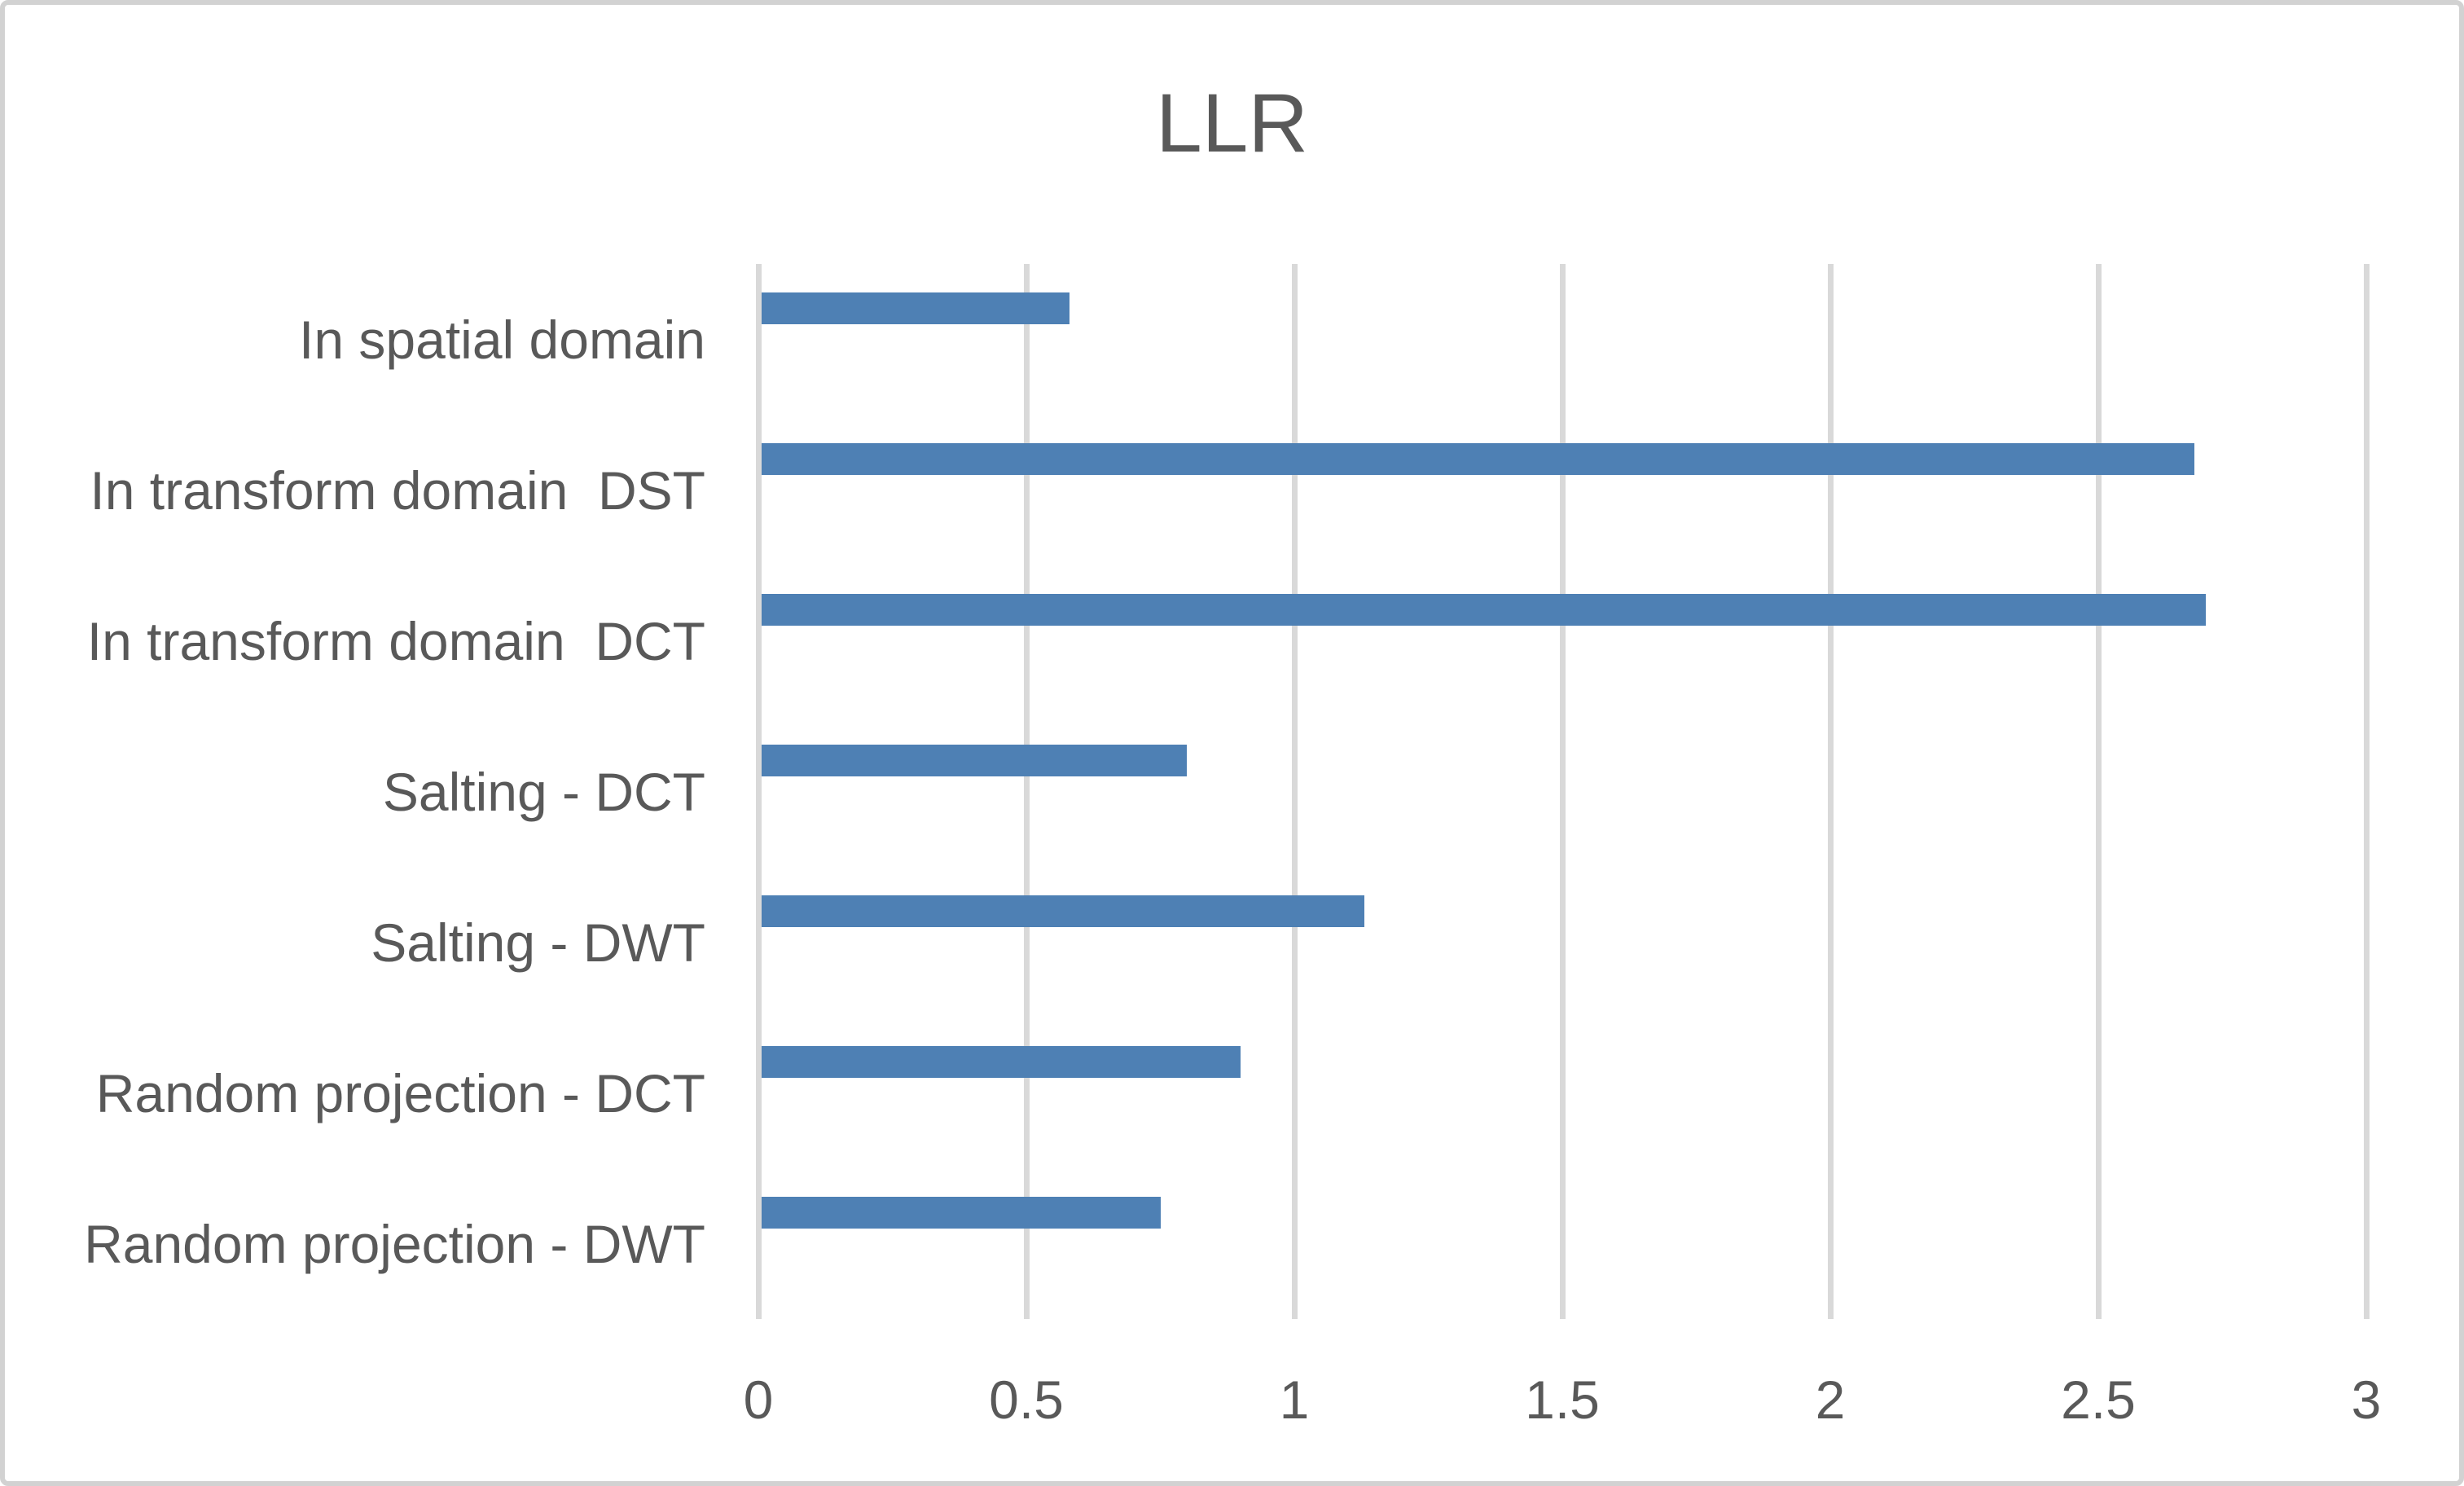 The width and height of the screenshot is (2464, 1486). Describe the element at coordinates (2366, 1399) in the screenshot. I see `x-tick-label: 3` at that location.